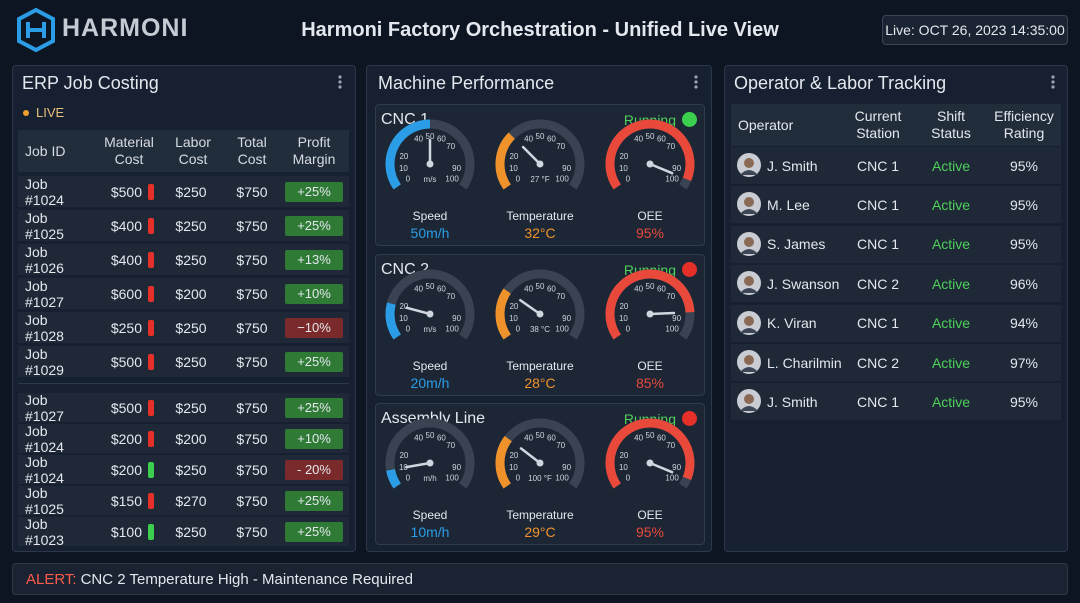 The width and height of the screenshot is (1080, 603). What do you see at coordinates (1024, 283) in the screenshot?
I see `efficiency-rating: 96%` at bounding box center [1024, 283].